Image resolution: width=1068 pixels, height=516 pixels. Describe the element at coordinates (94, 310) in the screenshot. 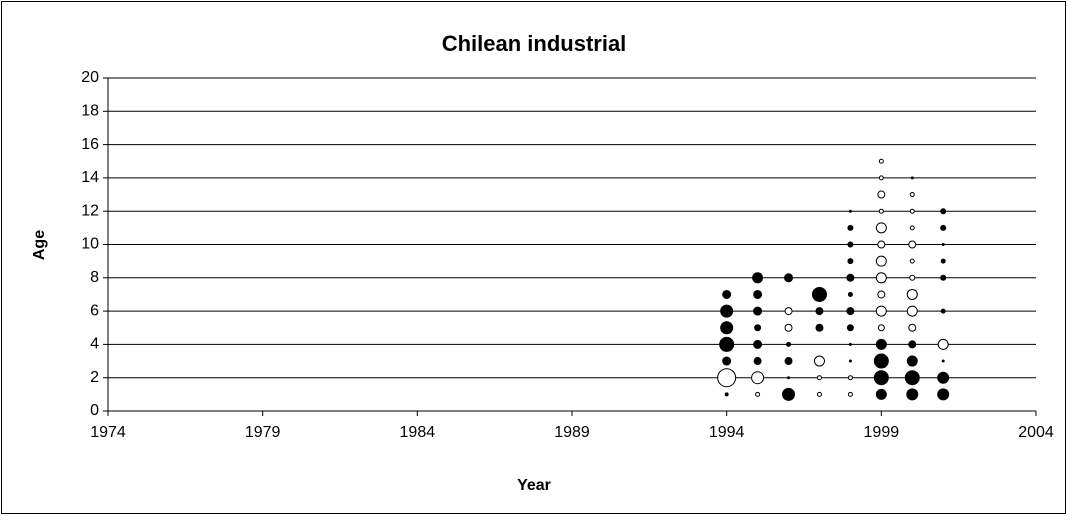

I see `y-tick-label: 6` at that location.